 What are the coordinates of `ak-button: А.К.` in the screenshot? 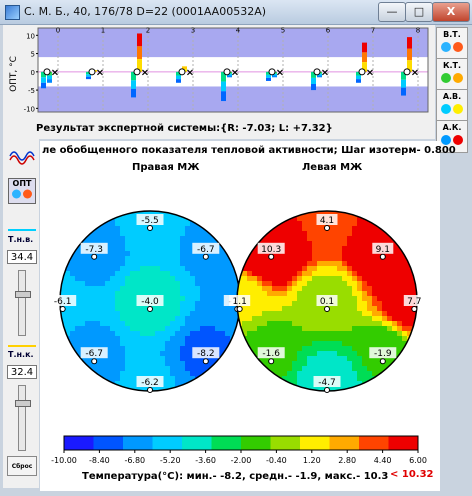 It's located at (452, 136).